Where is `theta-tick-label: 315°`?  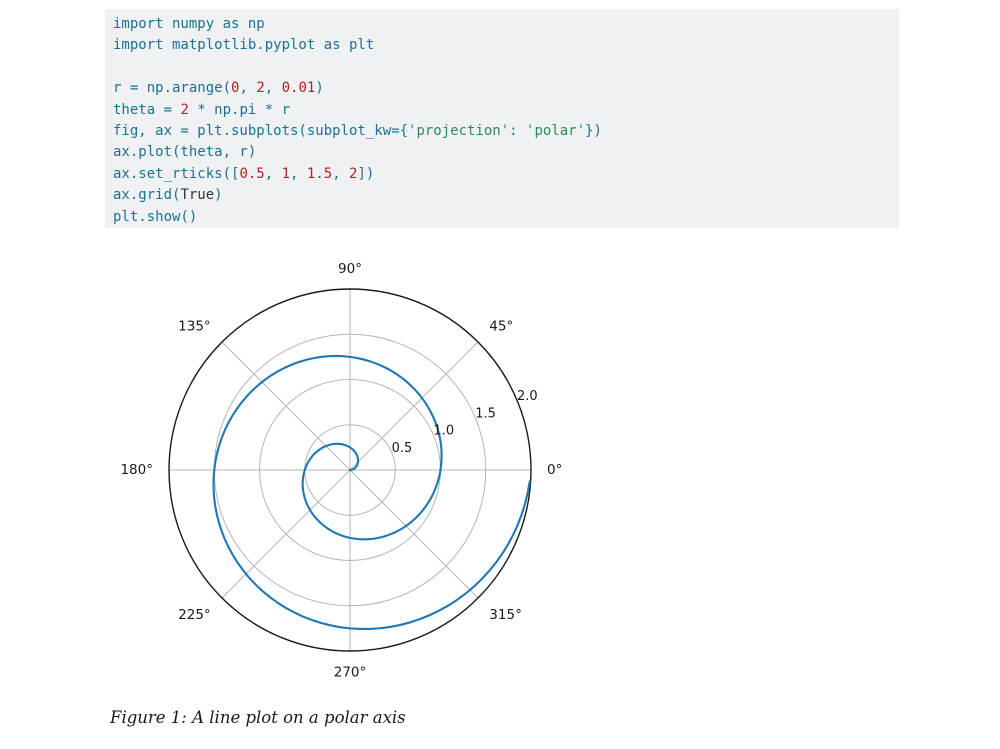 theta-tick-label: 315° is located at coordinates (505, 615).